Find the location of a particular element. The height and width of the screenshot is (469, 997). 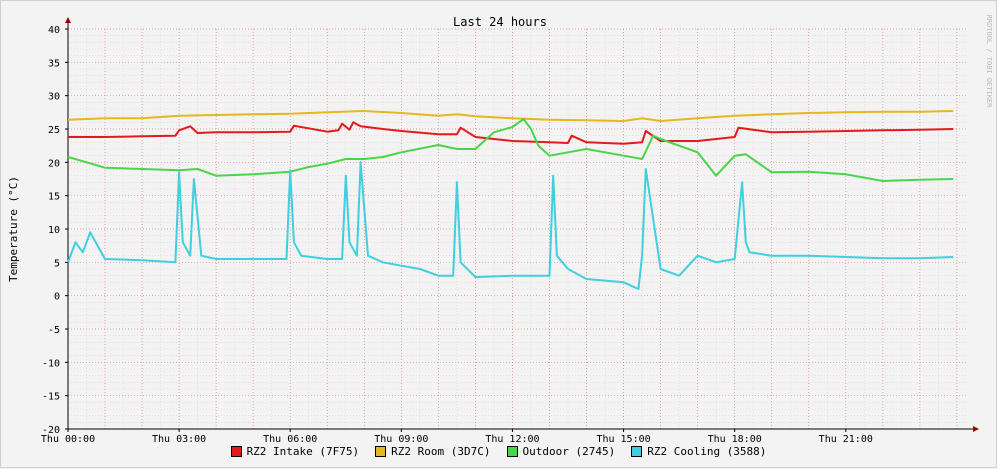

legend-item-4: RZ2 Cooling (3588) is located at coordinates (698, 451).